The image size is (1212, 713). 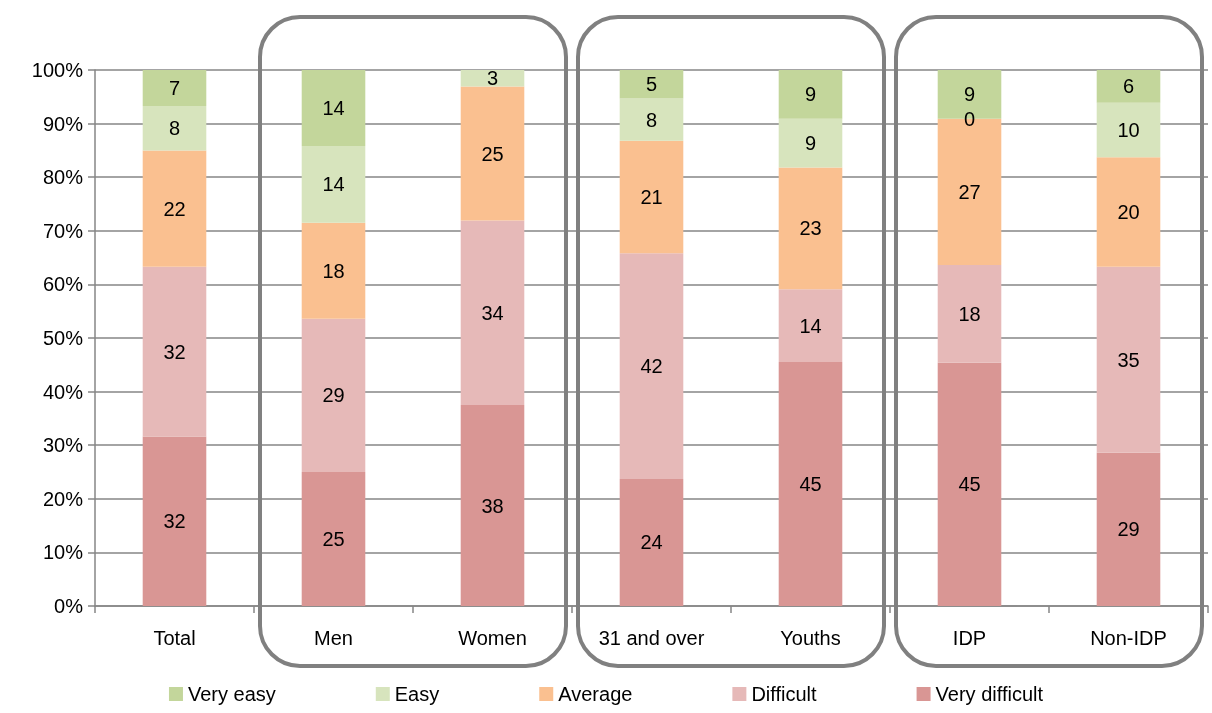 I want to click on legend-label: Very easy, so click(x=231, y=694).